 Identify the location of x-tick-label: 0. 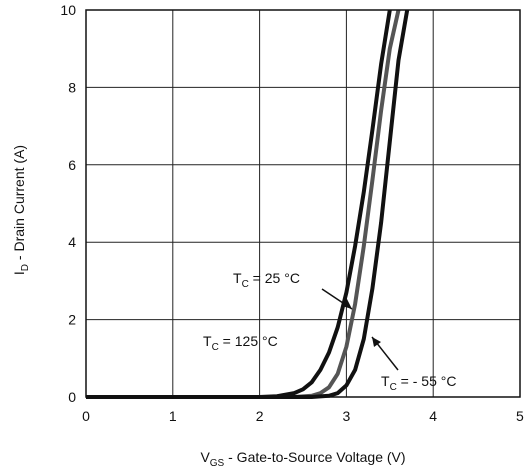
(86, 416).